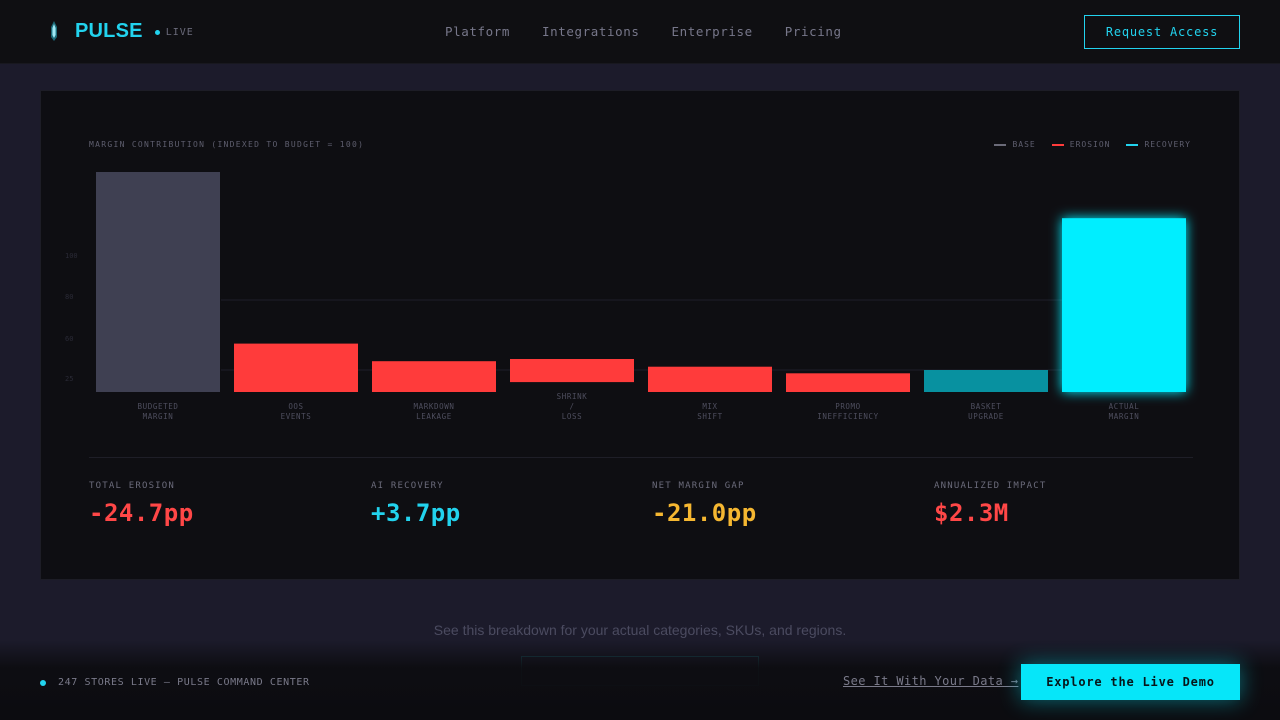 The image size is (1280, 720). I want to click on nav-integrations: Integrations, so click(591, 31).